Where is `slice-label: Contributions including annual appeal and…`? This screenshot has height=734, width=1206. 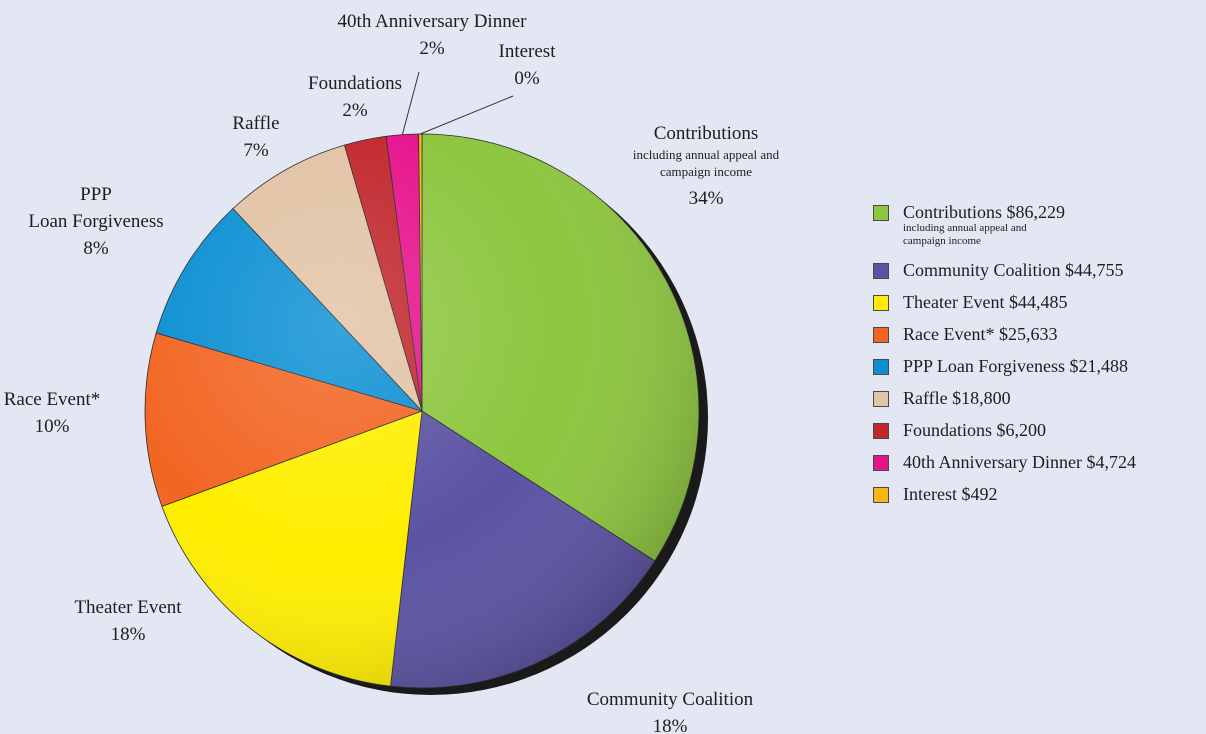
slice-label: Contributions including annual appeal and… is located at coordinates (706, 166).